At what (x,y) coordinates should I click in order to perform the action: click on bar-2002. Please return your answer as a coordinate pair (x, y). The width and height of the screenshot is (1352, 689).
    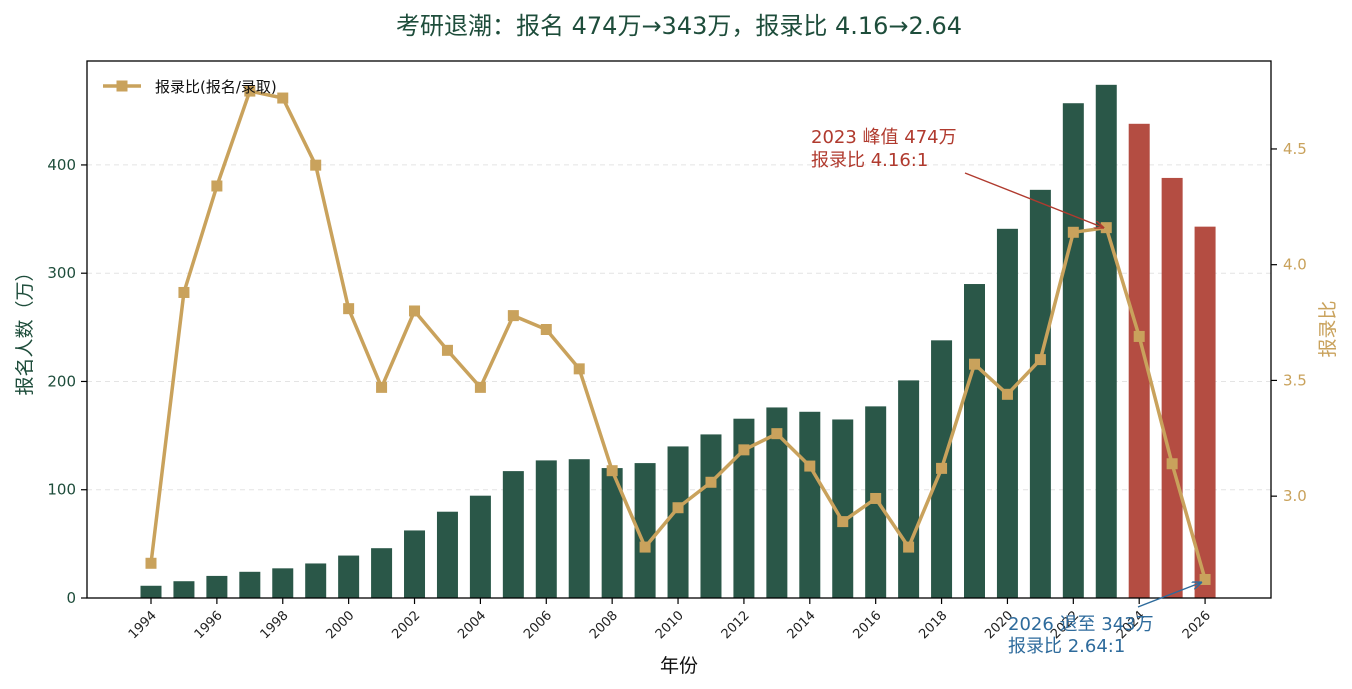
    Looking at the image, I should click on (415, 564).